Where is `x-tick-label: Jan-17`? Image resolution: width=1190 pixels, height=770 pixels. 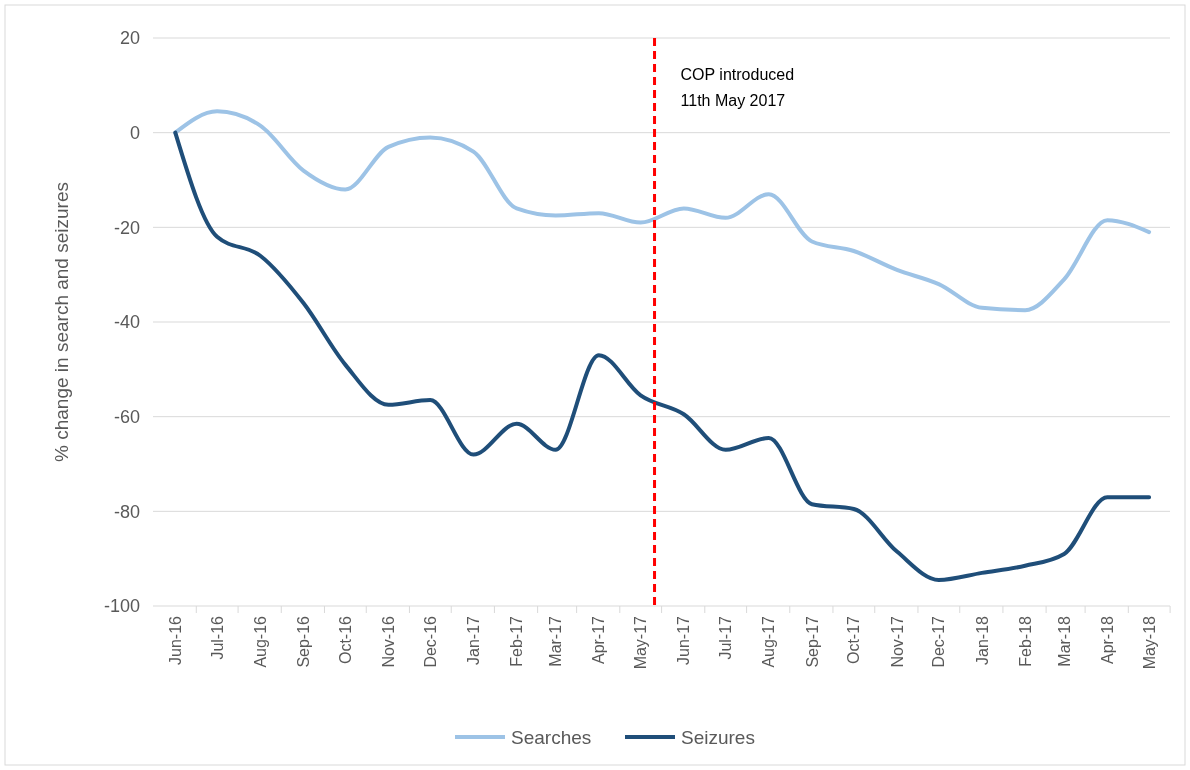 x-tick-label: Jan-17 is located at coordinates (474, 640).